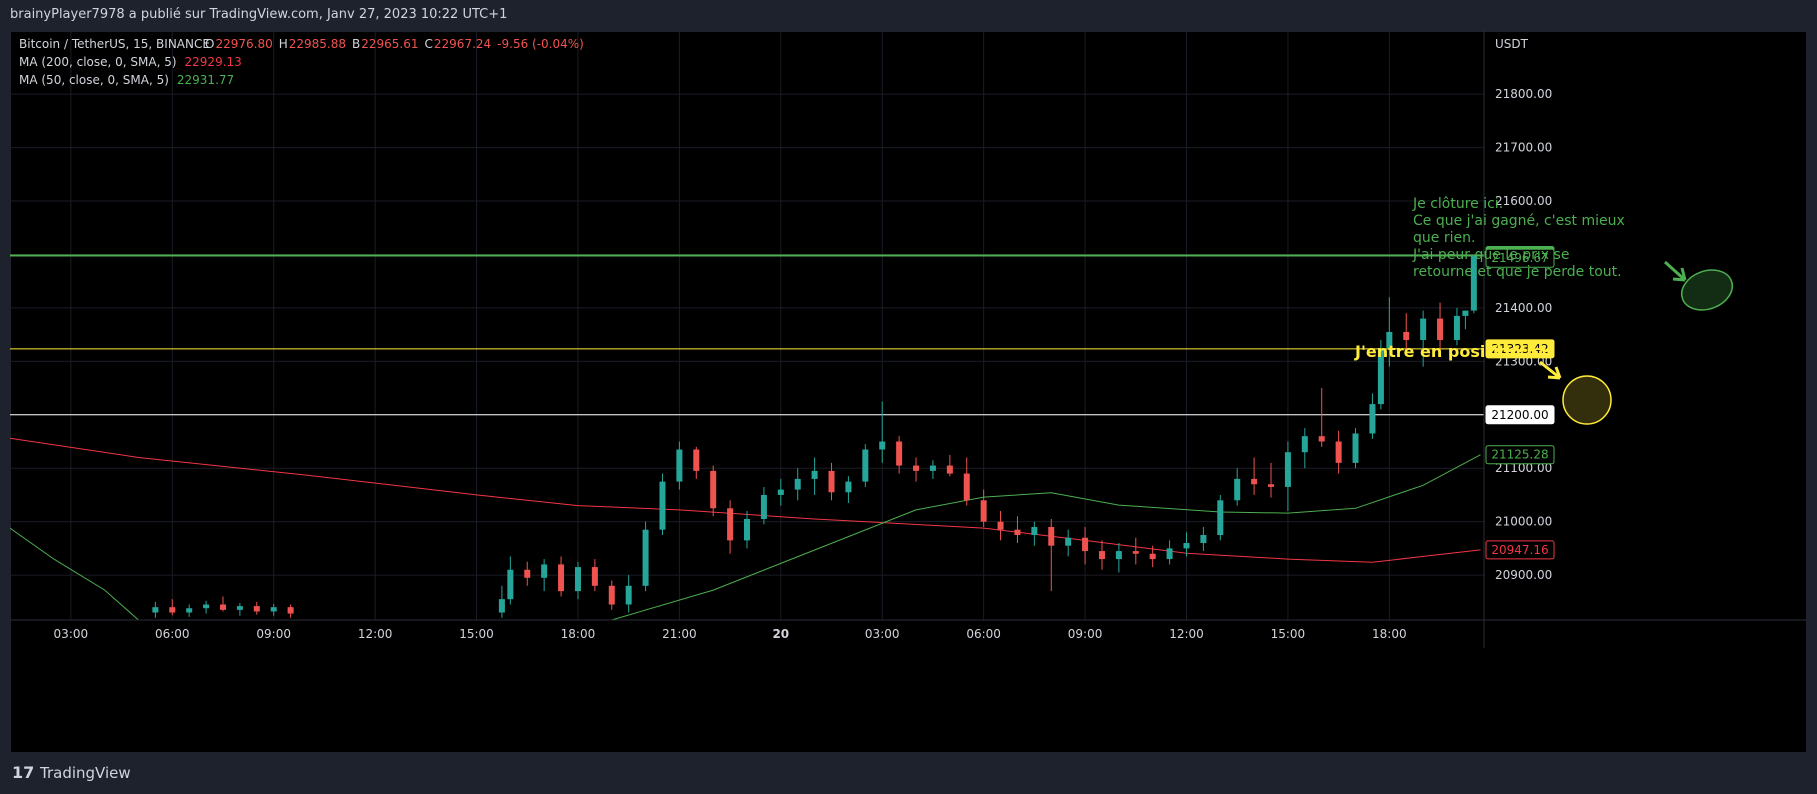  I want to click on price-badge-label: 21323.42, so click(1519, 349).